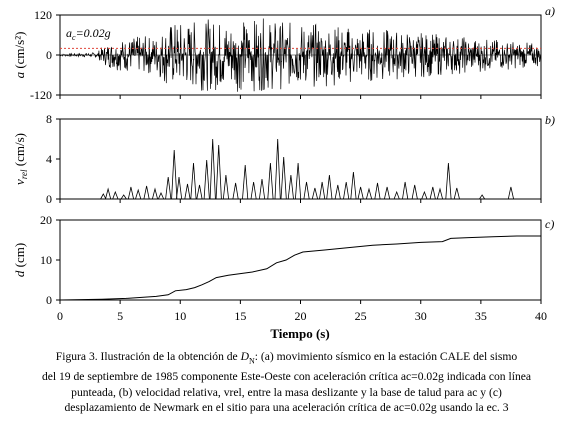 Image resolution: width=573 pixels, height=432 pixels. What do you see at coordinates (49, 119) in the screenshot?
I see `y-tick-label: 8` at bounding box center [49, 119].